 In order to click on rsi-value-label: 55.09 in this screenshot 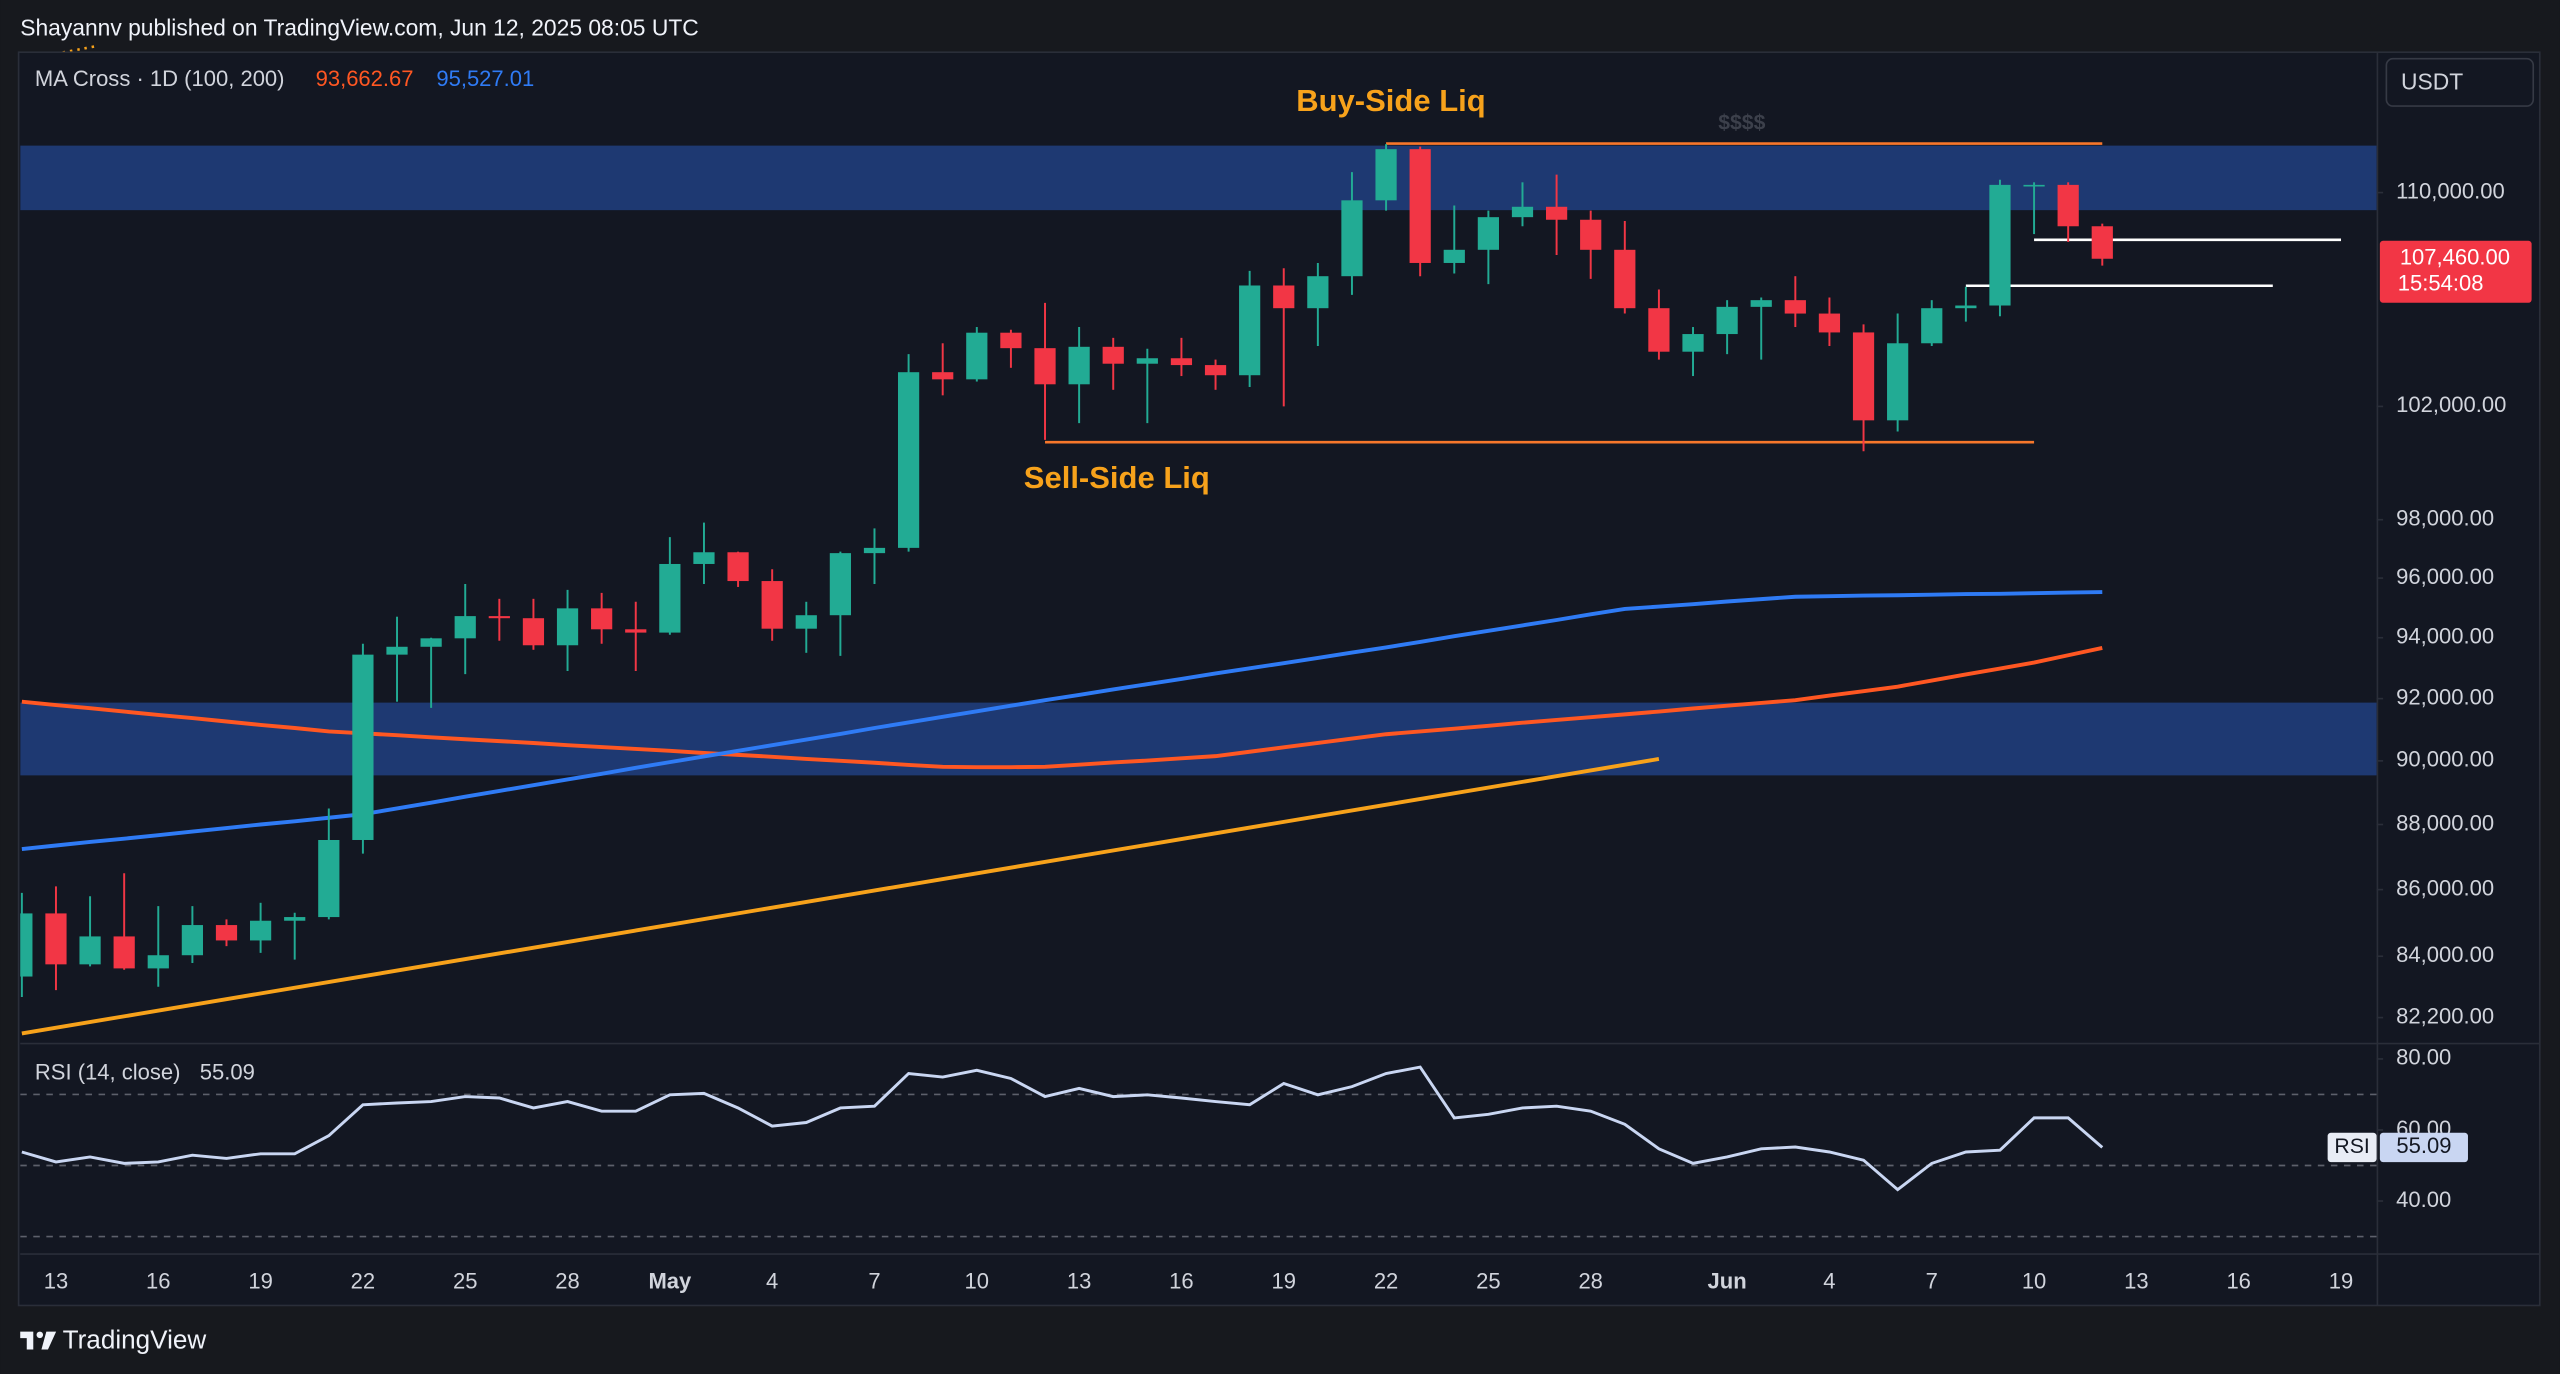, I will do `click(2423, 1145)`.